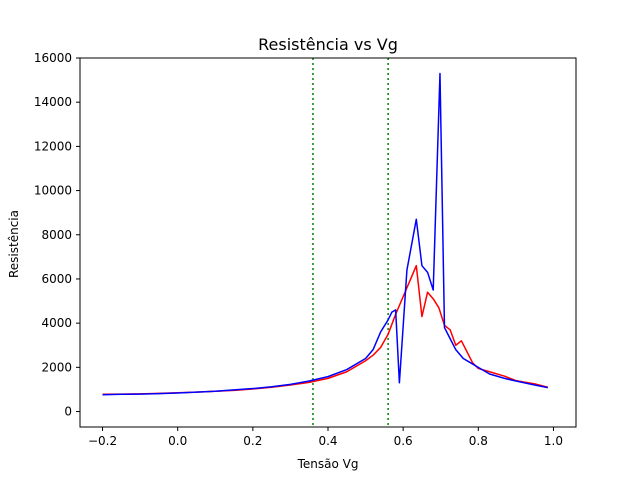 This screenshot has height=480, width=640. What do you see at coordinates (68, 412) in the screenshot?
I see `y-tick-label: 0` at bounding box center [68, 412].